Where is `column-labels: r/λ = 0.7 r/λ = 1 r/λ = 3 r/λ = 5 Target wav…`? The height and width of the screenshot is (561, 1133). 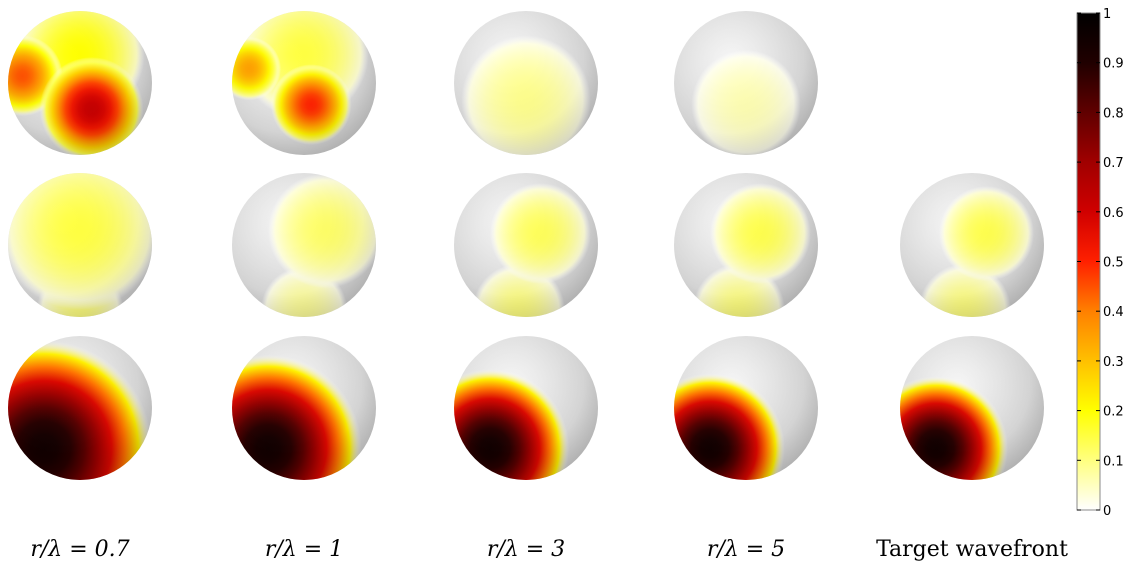 column-labels: r/λ = 0.7 r/λ = 1 r/λ = 3 r/λ = 5 Target wav… is located at coordinates (549, 549).